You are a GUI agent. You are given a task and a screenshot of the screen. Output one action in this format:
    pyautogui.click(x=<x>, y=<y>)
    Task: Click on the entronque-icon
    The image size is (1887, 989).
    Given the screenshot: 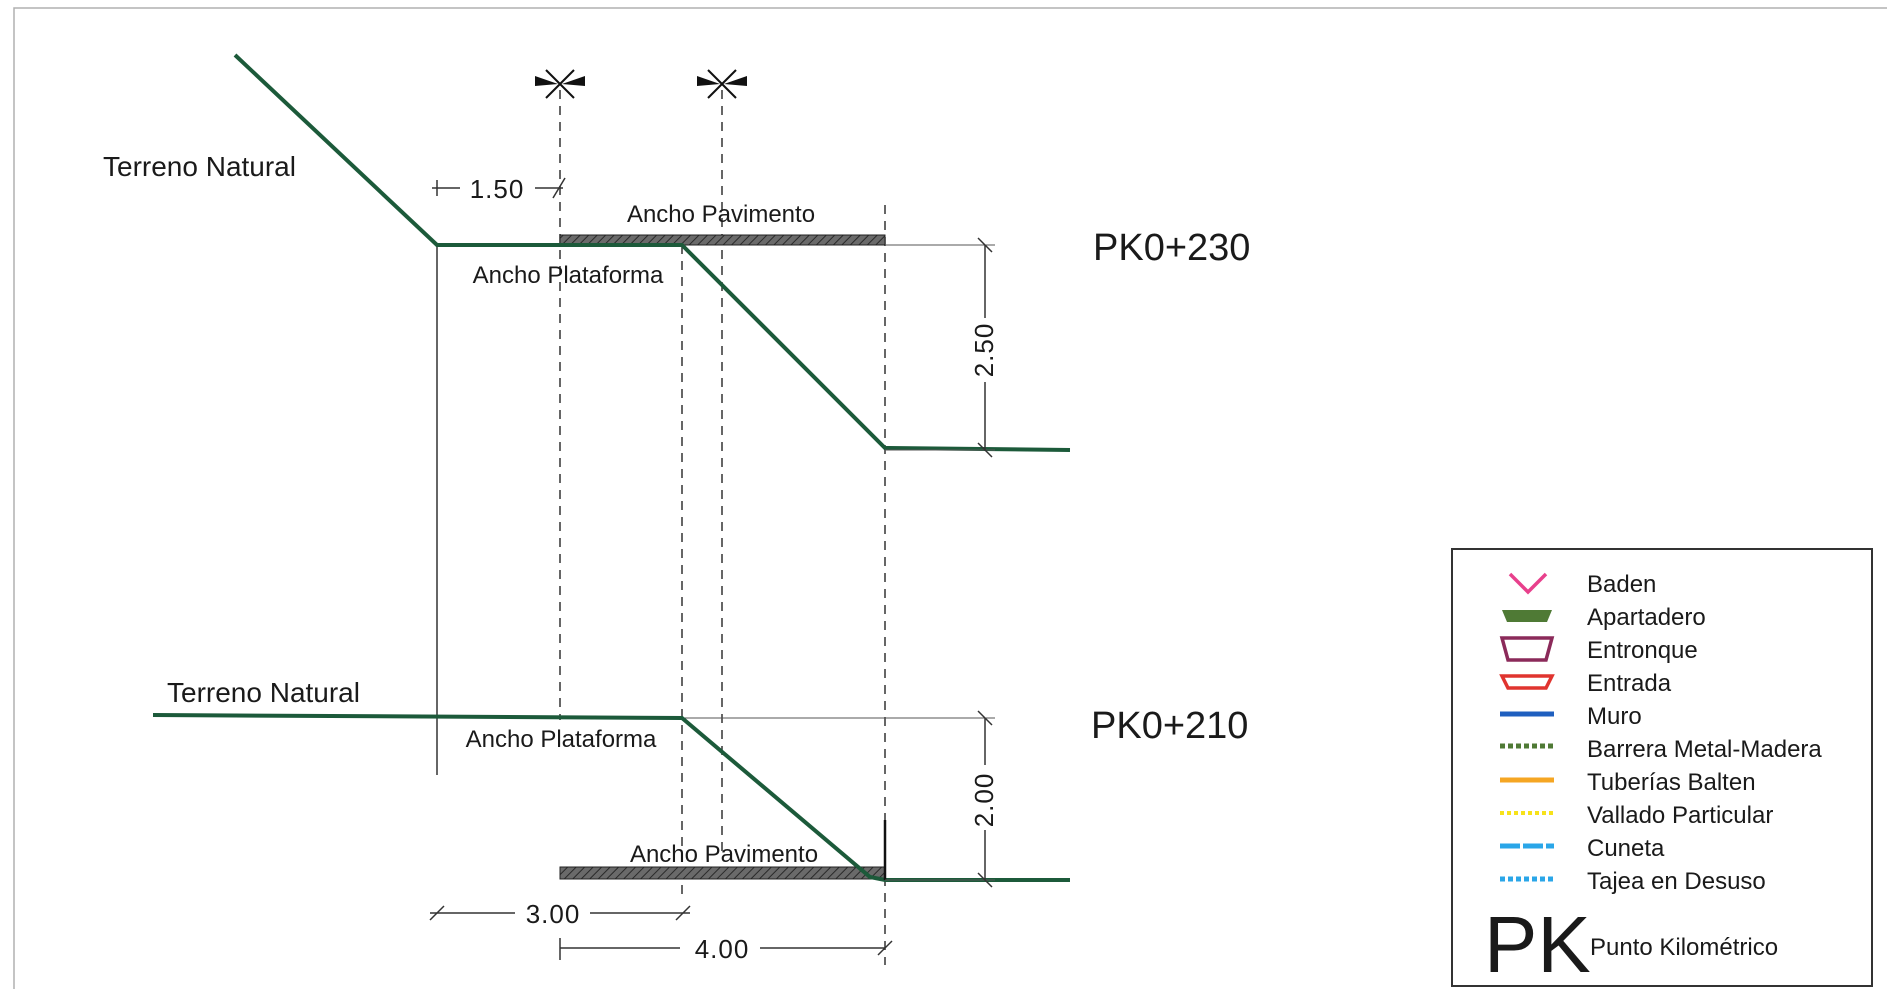 What is the action you would take?
    pyautogui.click(x=1527, y=649)
    